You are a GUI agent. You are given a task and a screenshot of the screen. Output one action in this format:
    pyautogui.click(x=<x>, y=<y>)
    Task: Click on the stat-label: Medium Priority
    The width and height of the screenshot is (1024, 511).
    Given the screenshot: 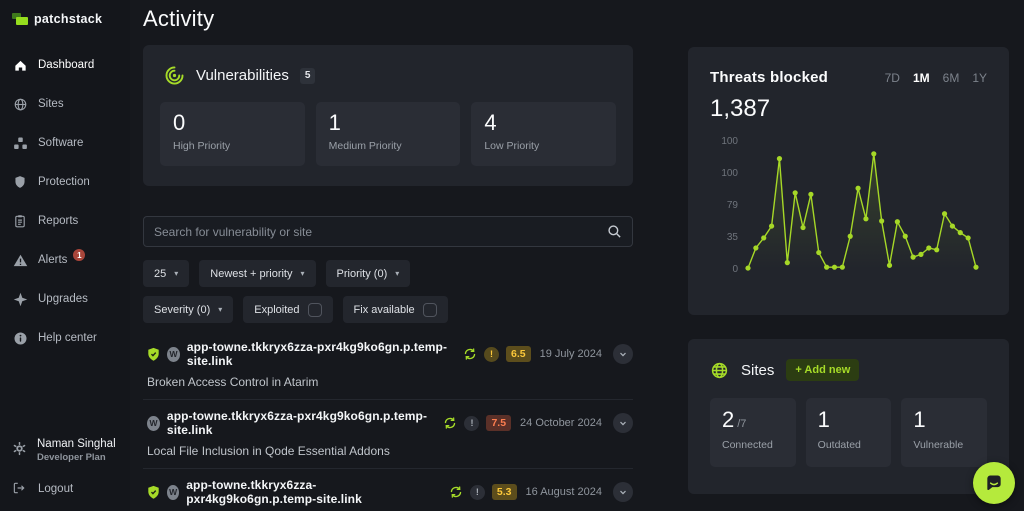 What is the action you would take?
    pyautogui.click(x=365, y=146)
    